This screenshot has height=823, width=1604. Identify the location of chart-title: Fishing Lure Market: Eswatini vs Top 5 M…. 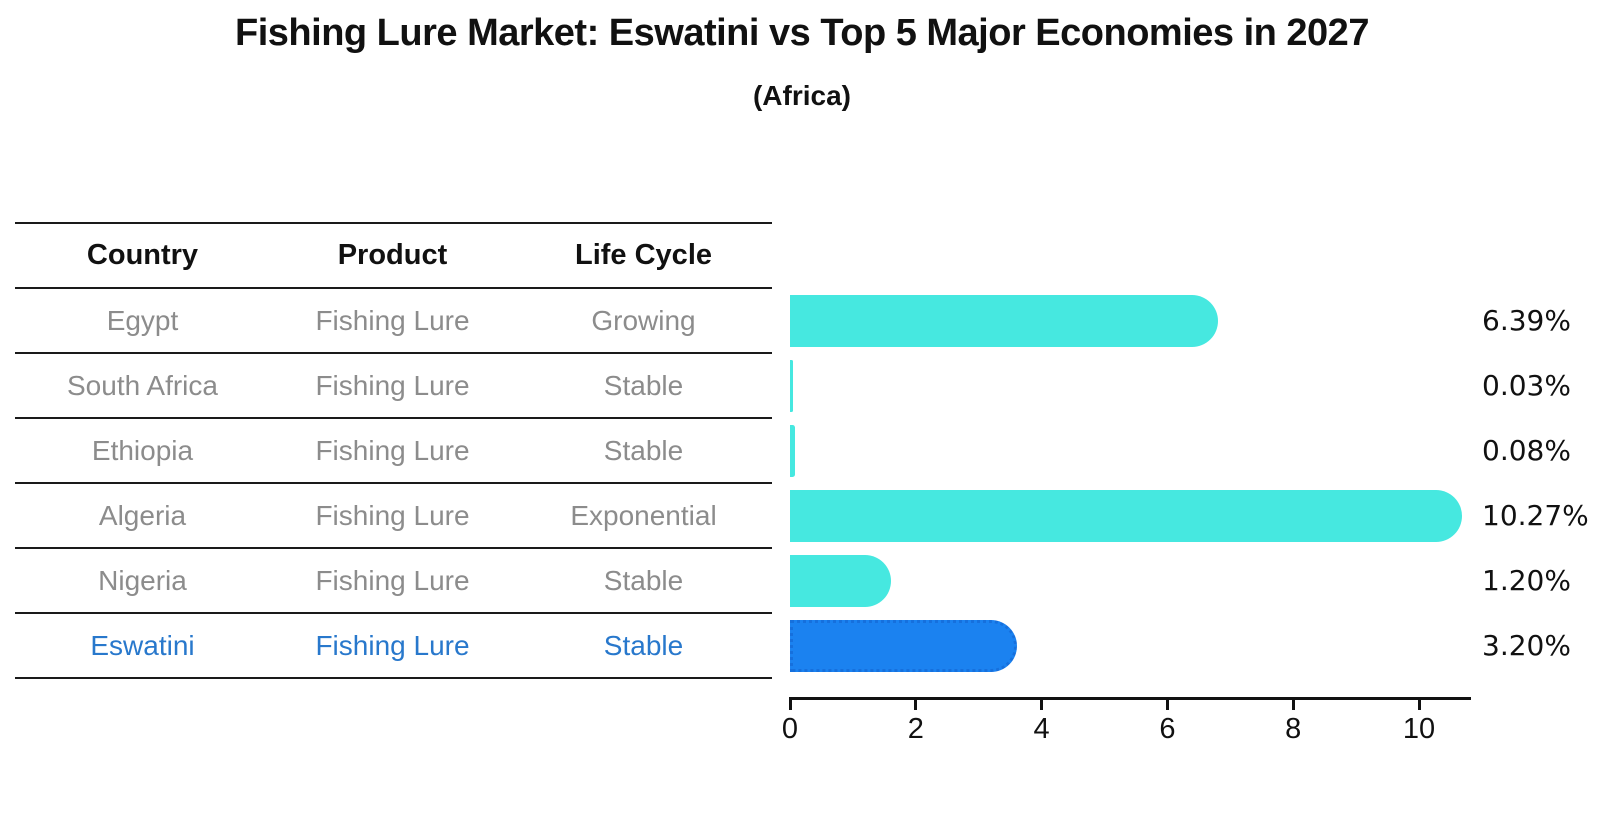
(802, 33).